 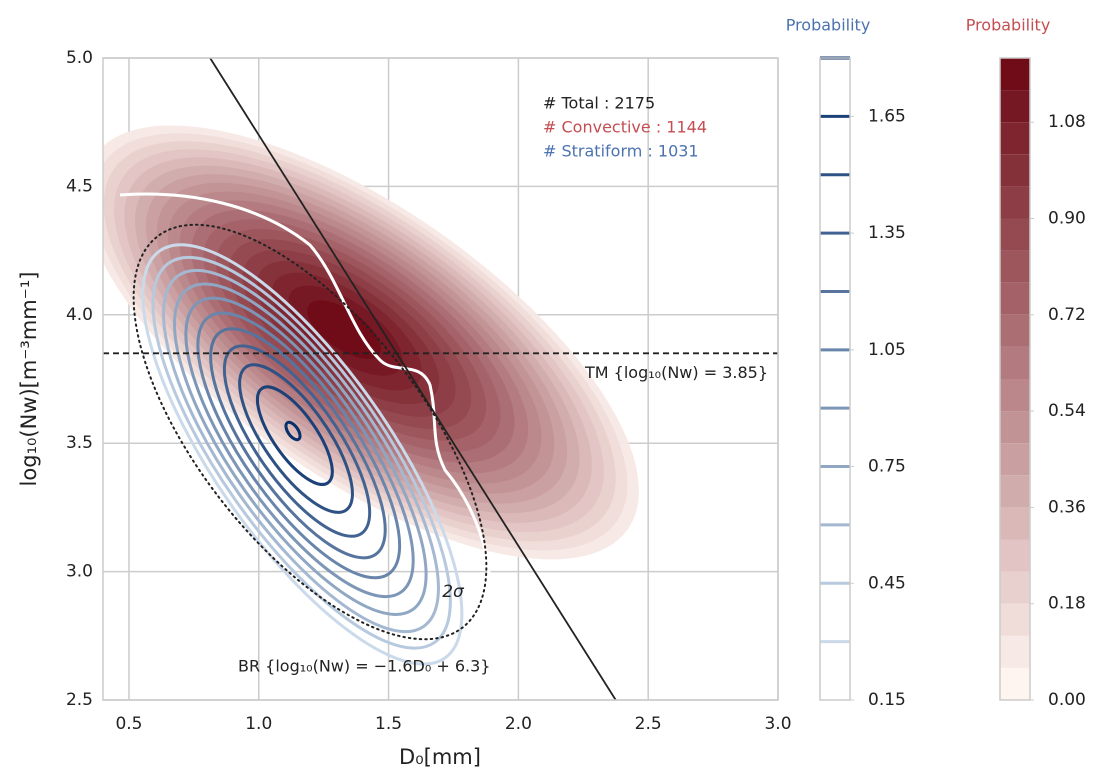 I want to click on count-annotation: # Stratiform : 1031, so click(x=621, y=151).